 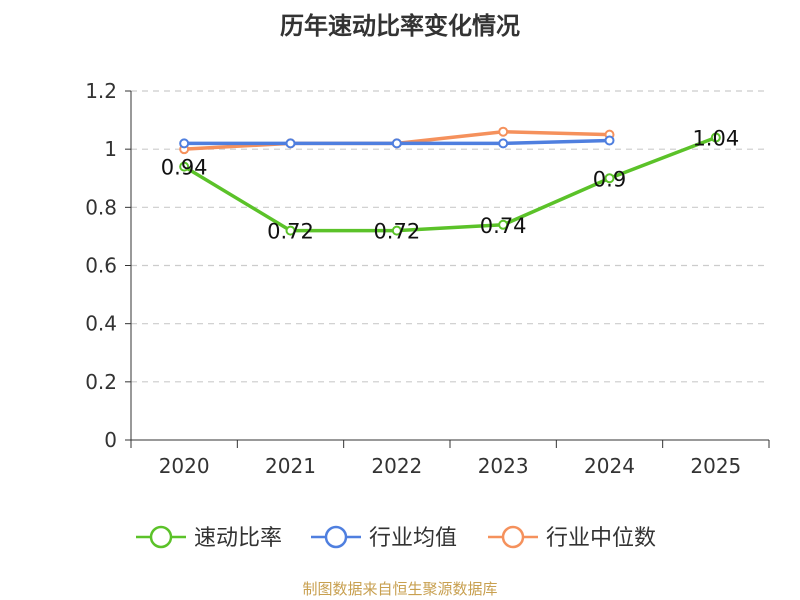 What do you see at coordinates (396, 466) in the screenshot?
I see `x-tick-label: 2022` at bounding box center [396, 466].